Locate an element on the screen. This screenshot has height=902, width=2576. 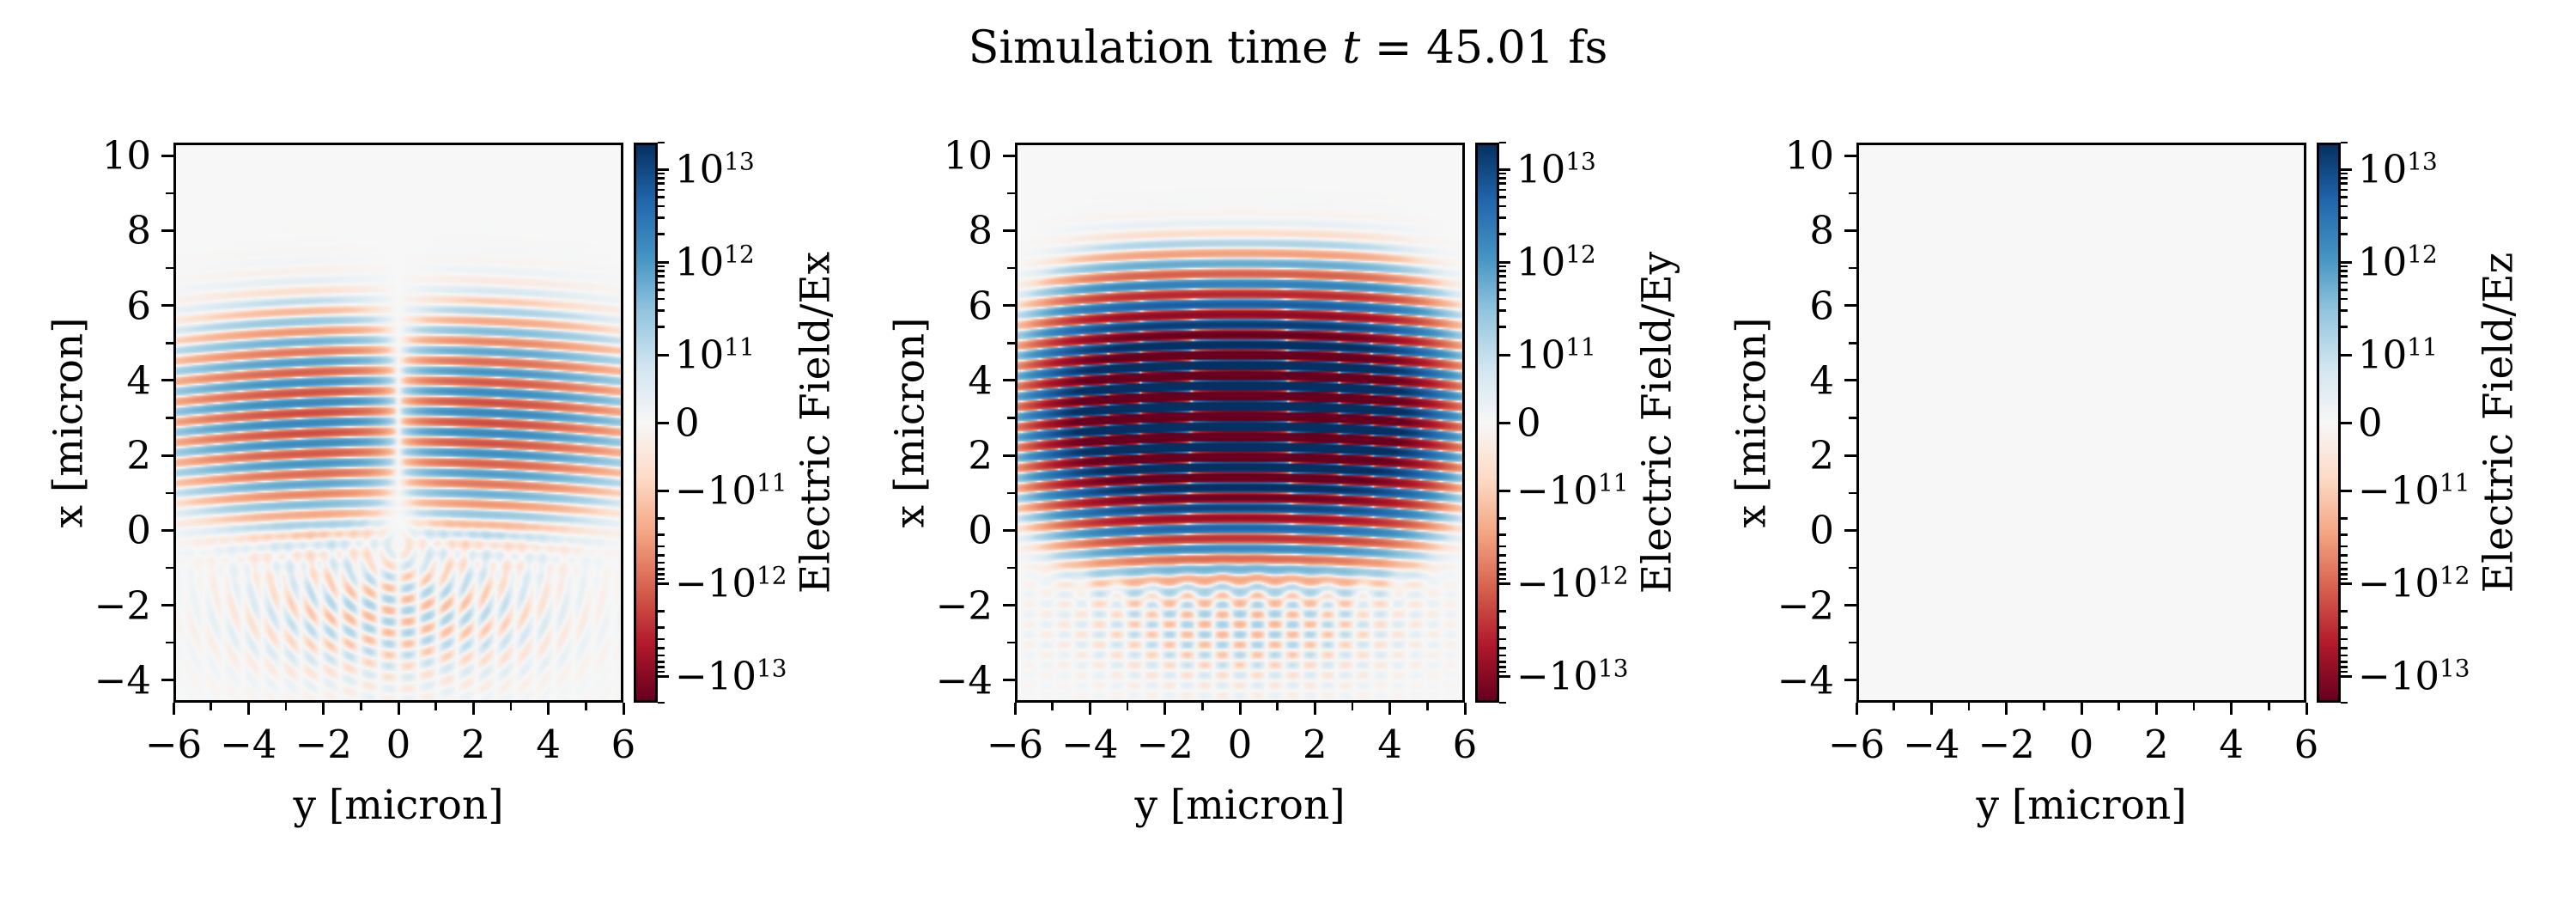
colorbar-tick-mantissa: 10 is located at coordinates (2383, 355).